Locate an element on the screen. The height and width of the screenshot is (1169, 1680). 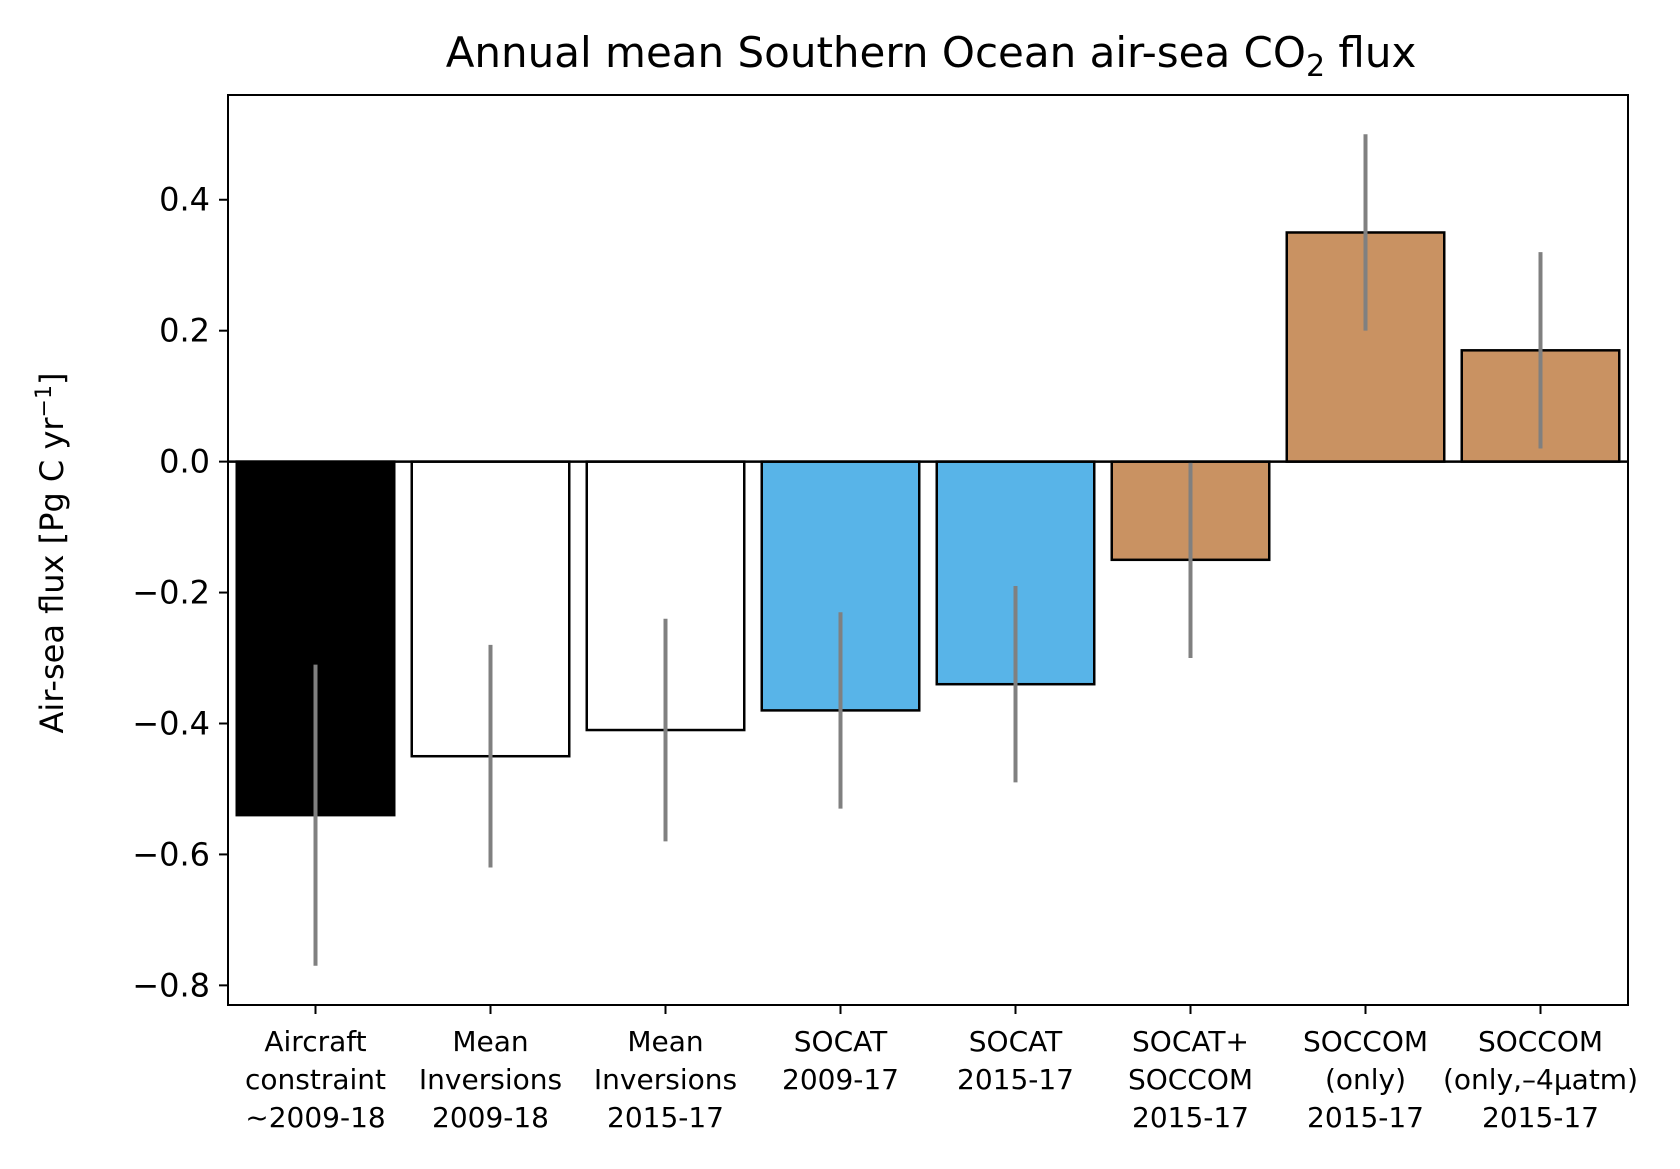
y-axis-label: Air-sea flux [Pg C yr−1] is located at coordinates (51, 553).